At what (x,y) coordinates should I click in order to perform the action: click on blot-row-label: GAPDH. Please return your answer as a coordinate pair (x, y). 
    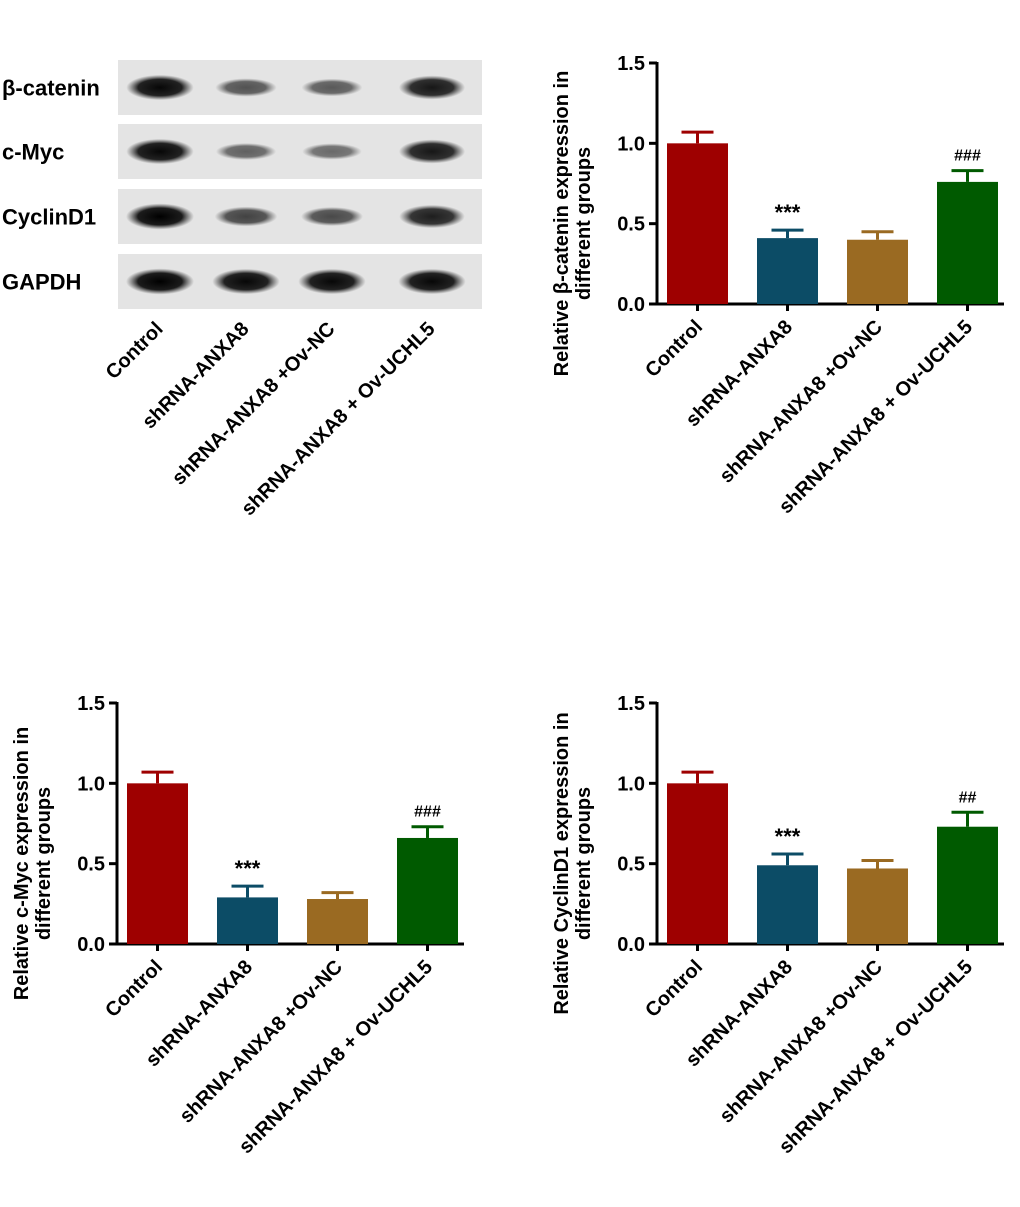
    Looking at the image, I should click on (41, 282).